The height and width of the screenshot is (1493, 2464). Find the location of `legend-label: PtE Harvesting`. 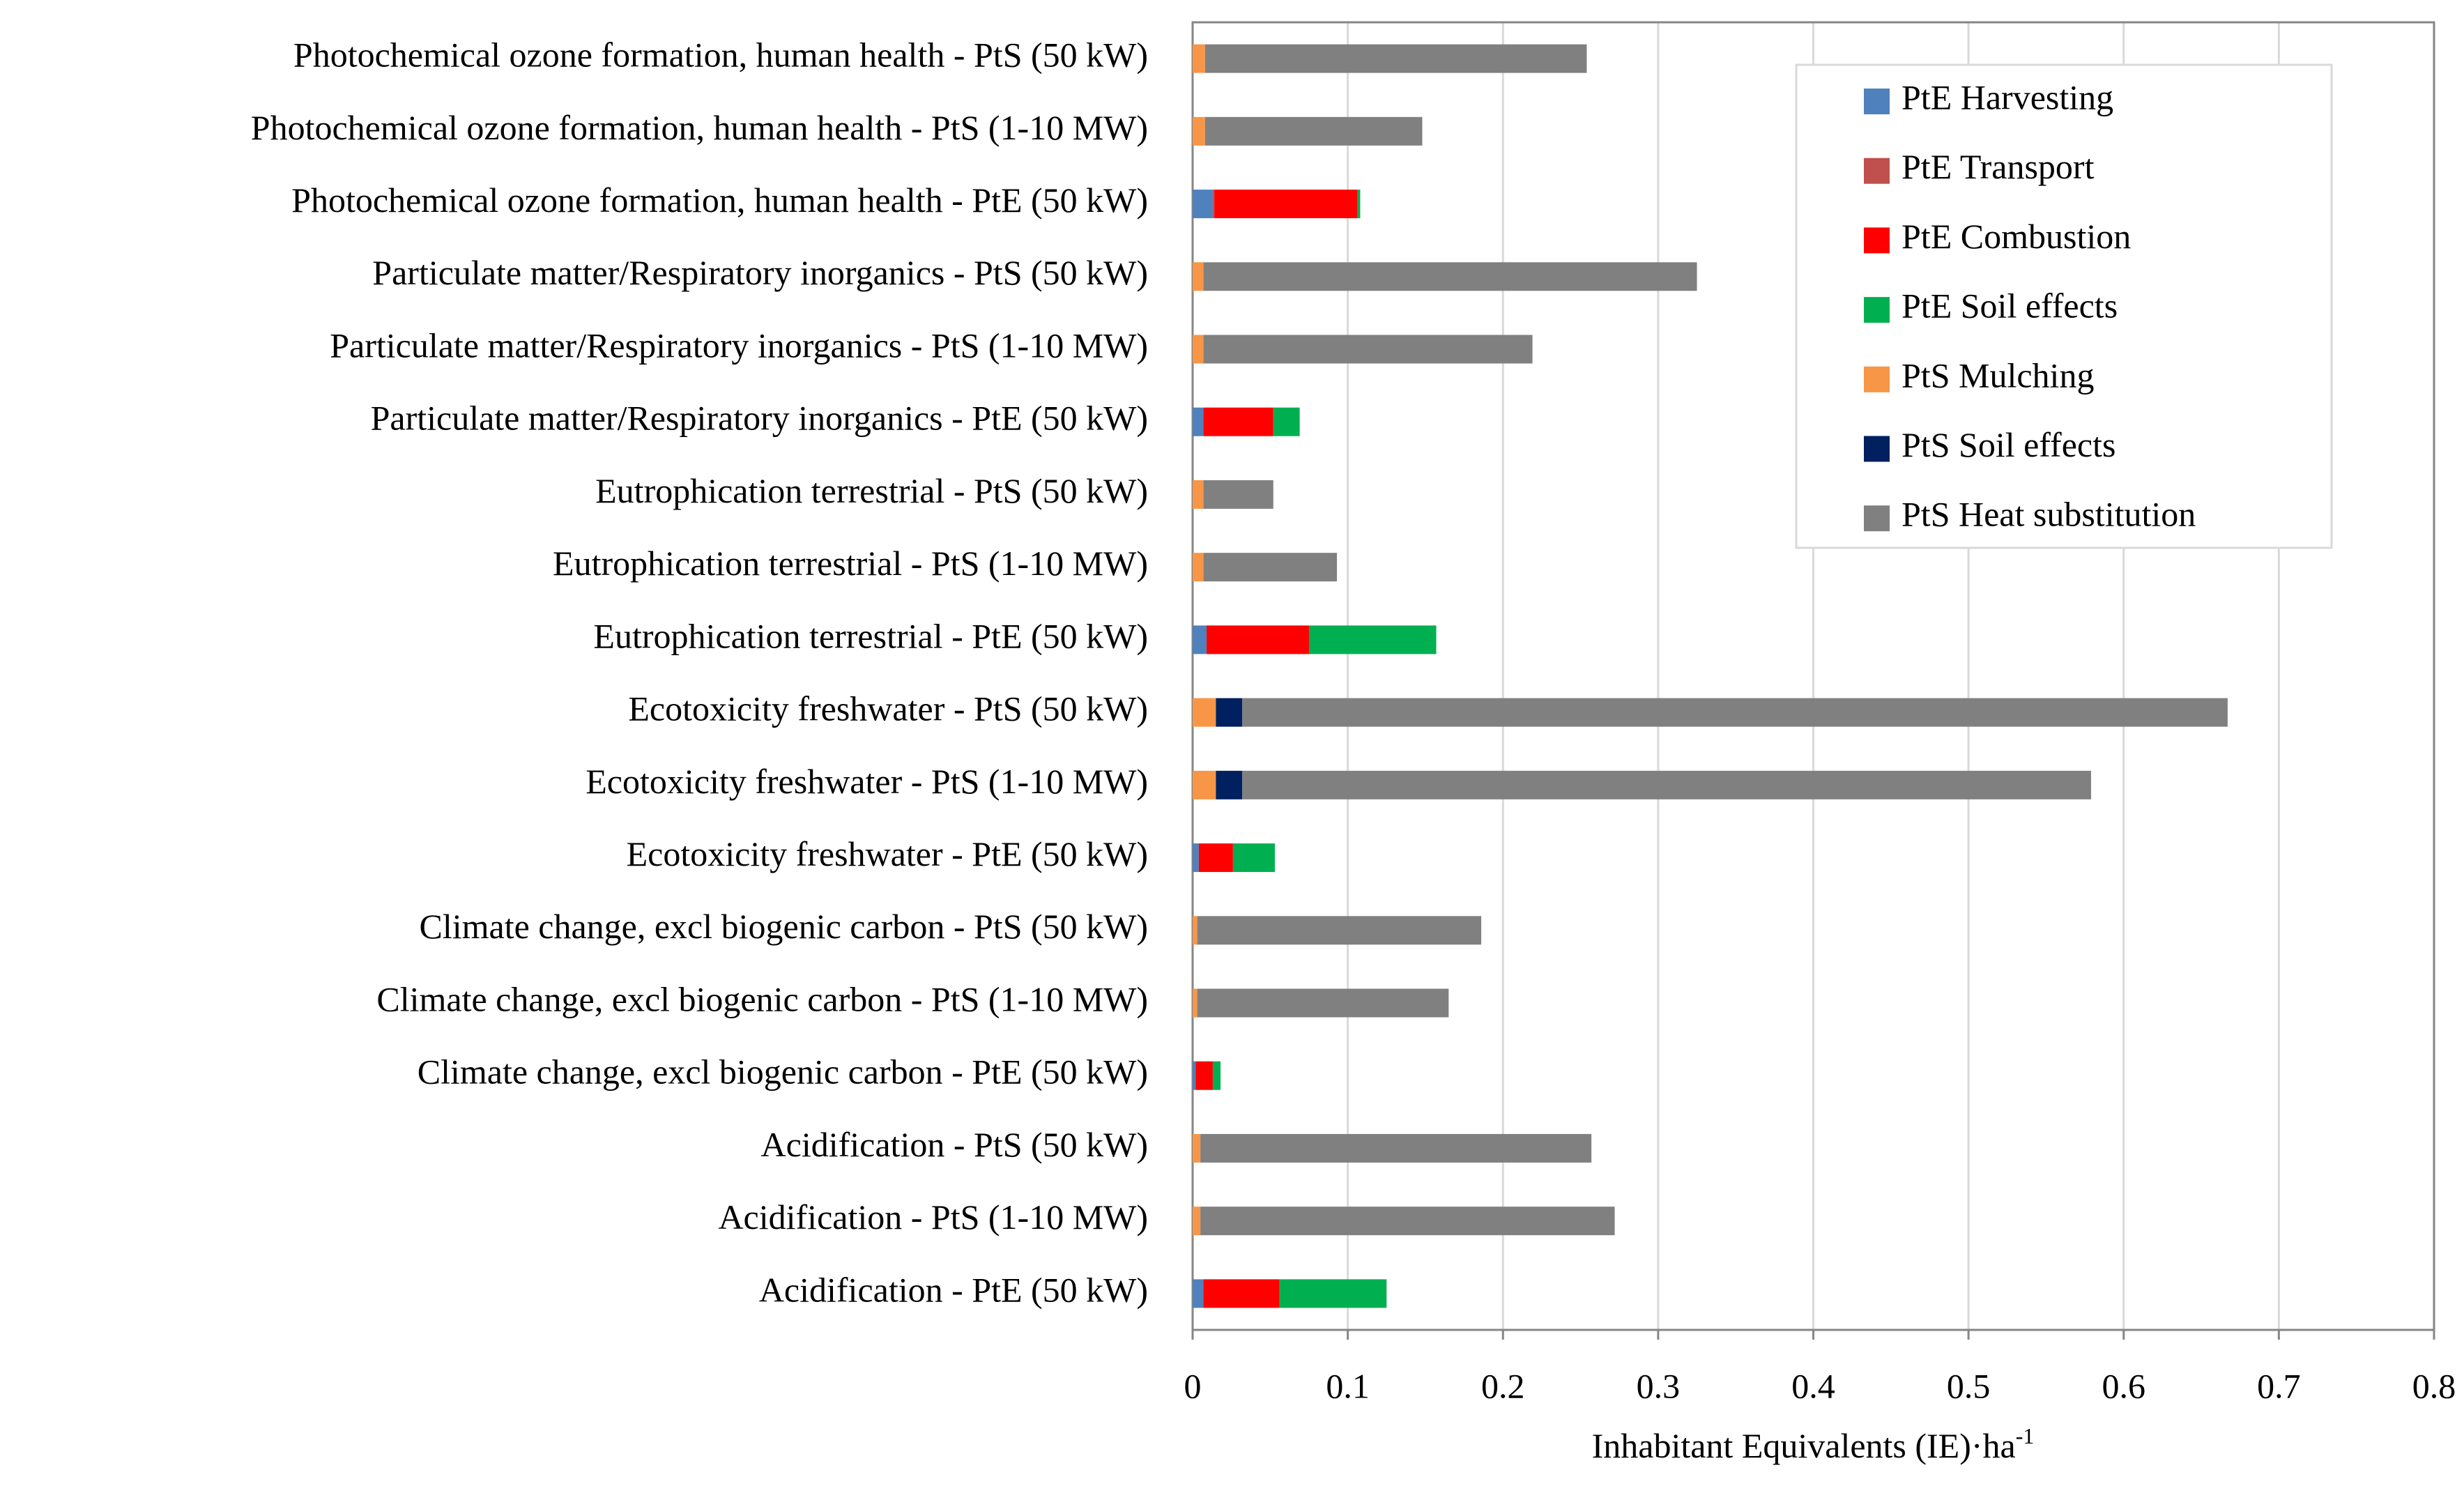

legend-label: PtE Harvesting is located at coordinates (2007, 96).